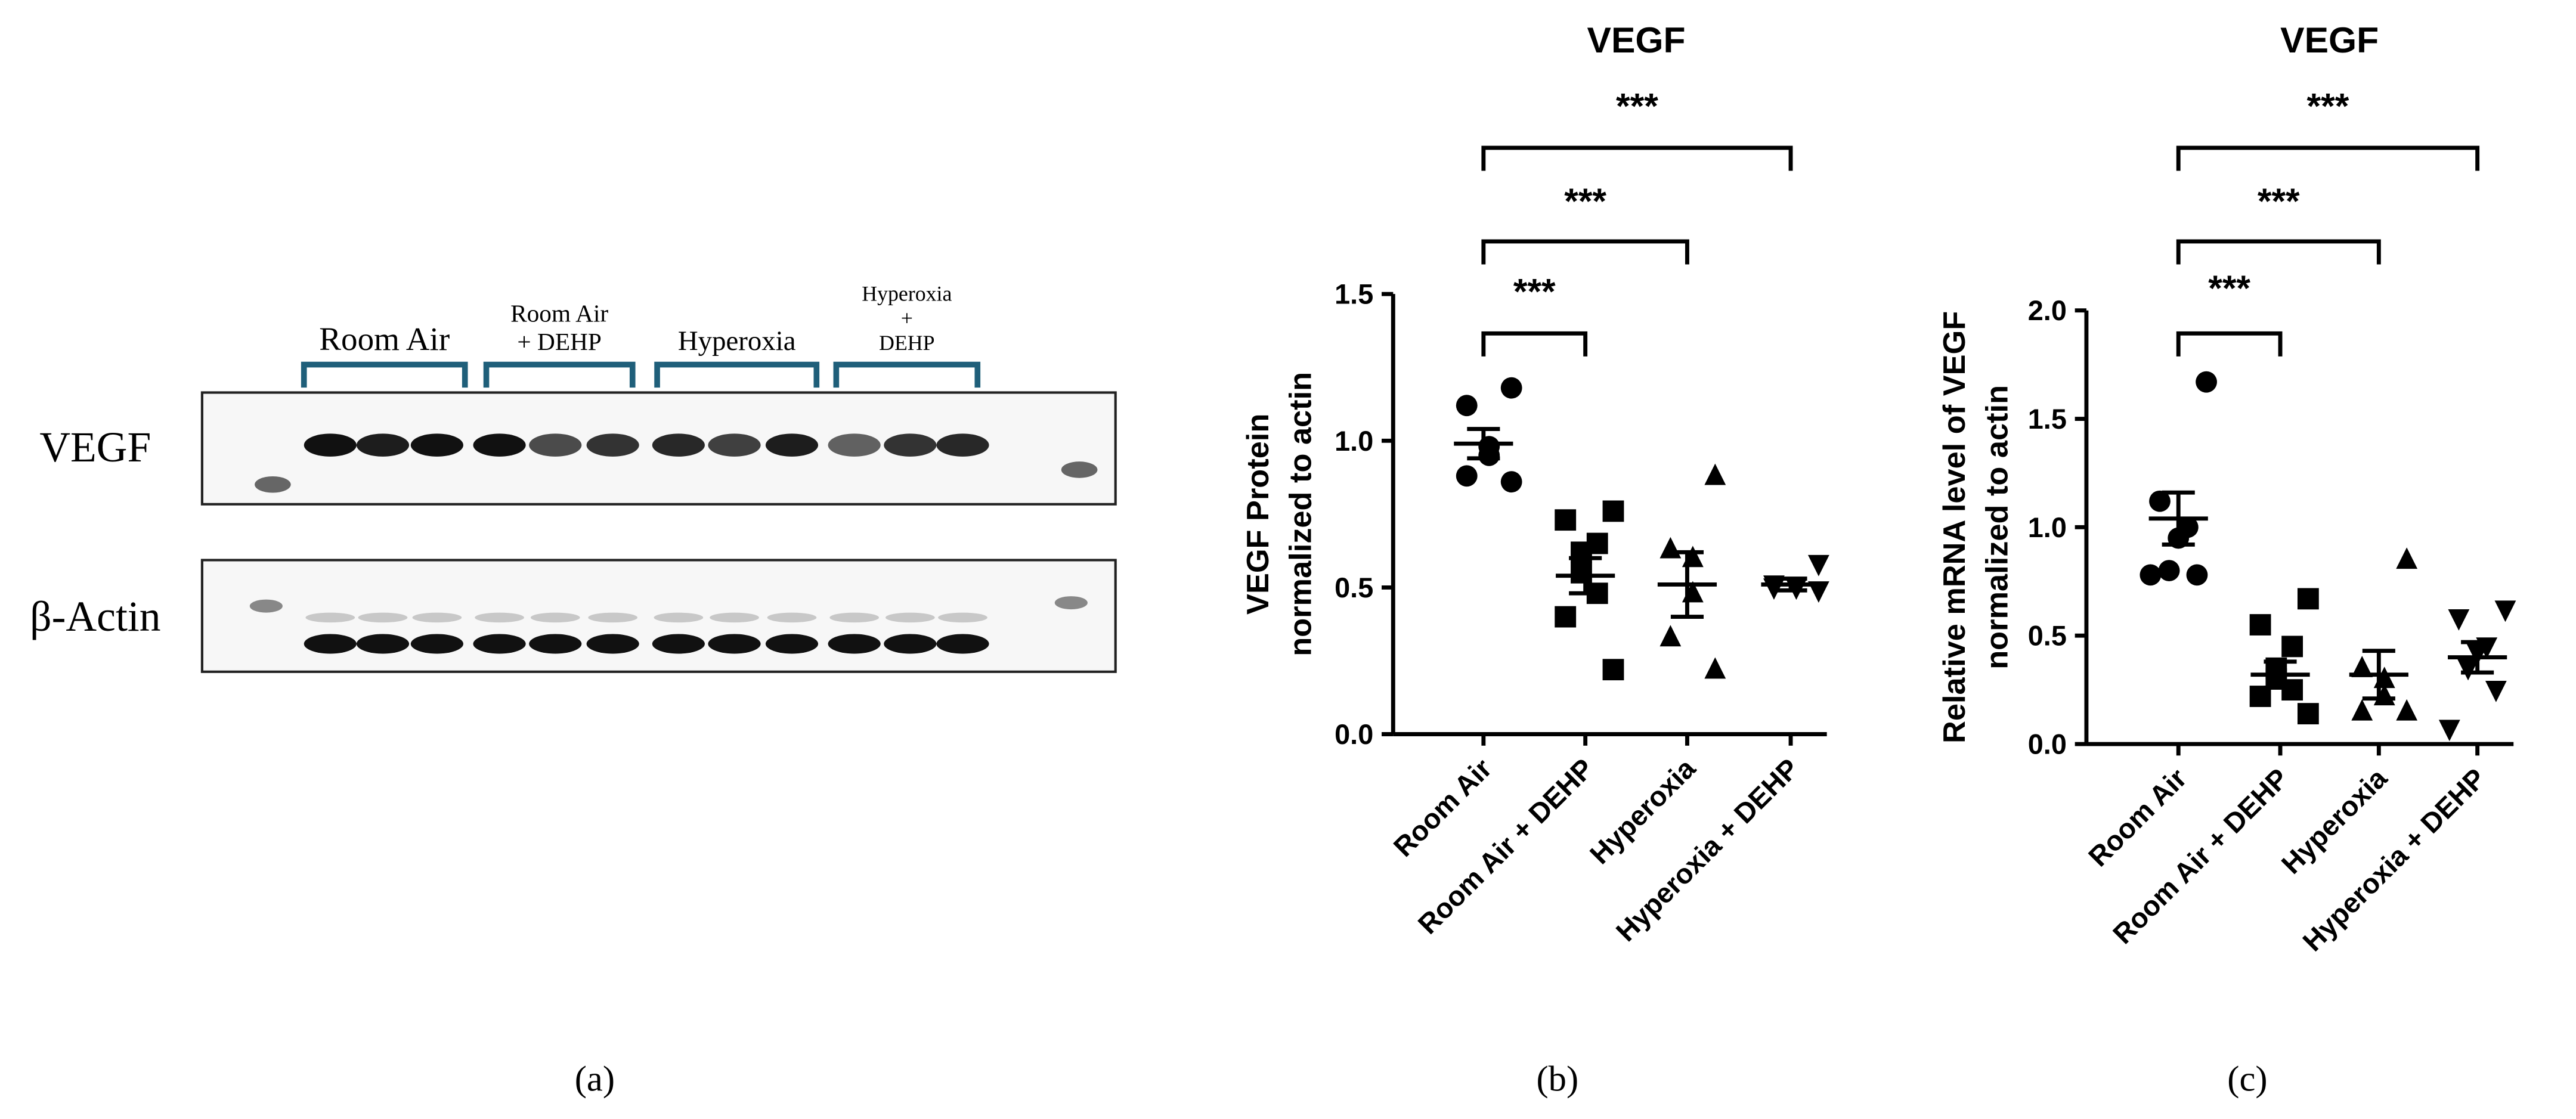 The image size is (2576, 1119). What do you see at coordinates (95, 616) in the screenshot?
I see `row-label: β-Actin` at bounding box center [95, 616].